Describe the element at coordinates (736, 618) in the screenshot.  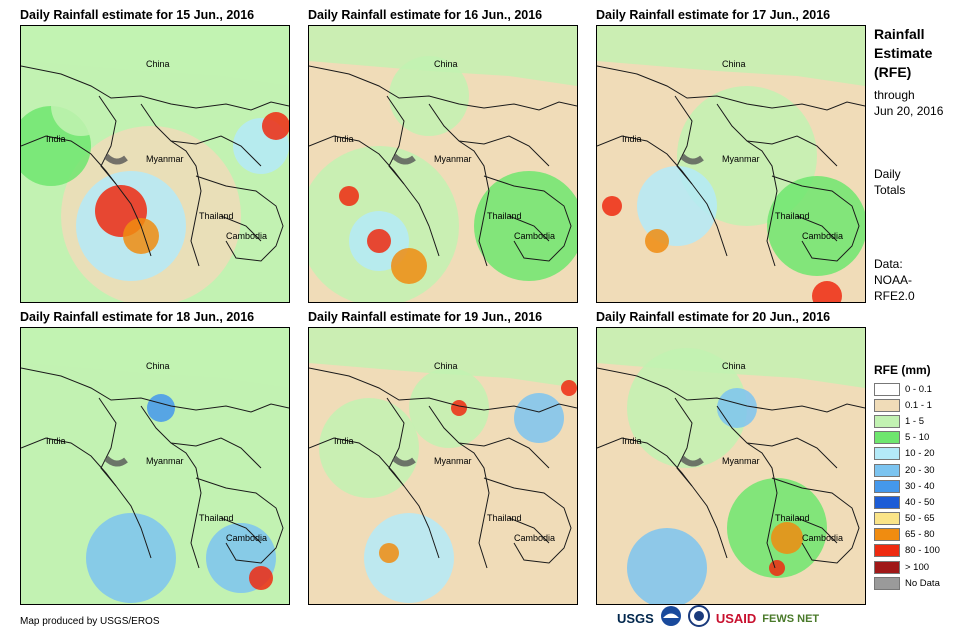
I see `usaid-logo: USAID` at that location.